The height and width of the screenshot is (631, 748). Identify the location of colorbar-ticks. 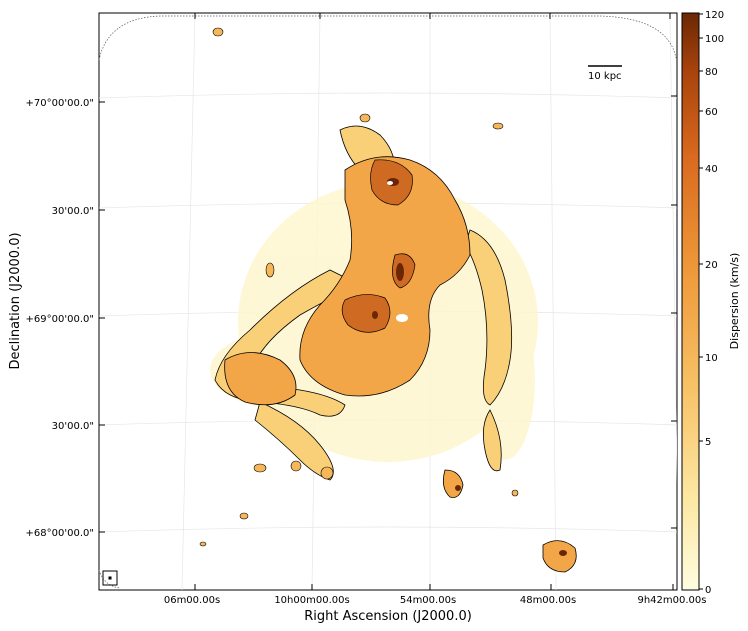
(701, 301).